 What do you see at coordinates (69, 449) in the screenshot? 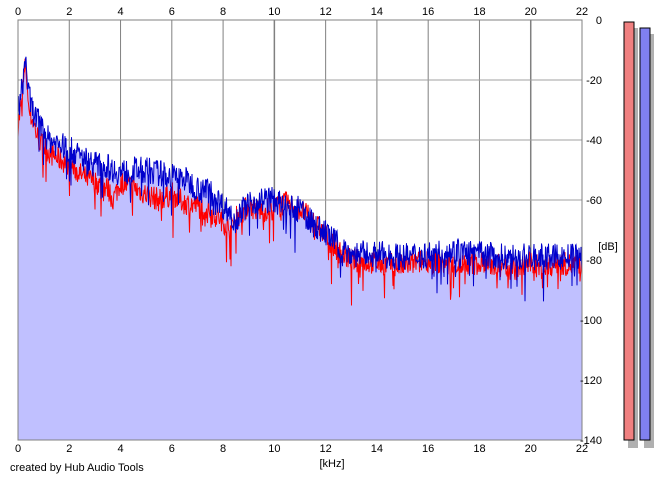
I see `x-tick-label-bottom: 2` at bounding box center [69, 449].